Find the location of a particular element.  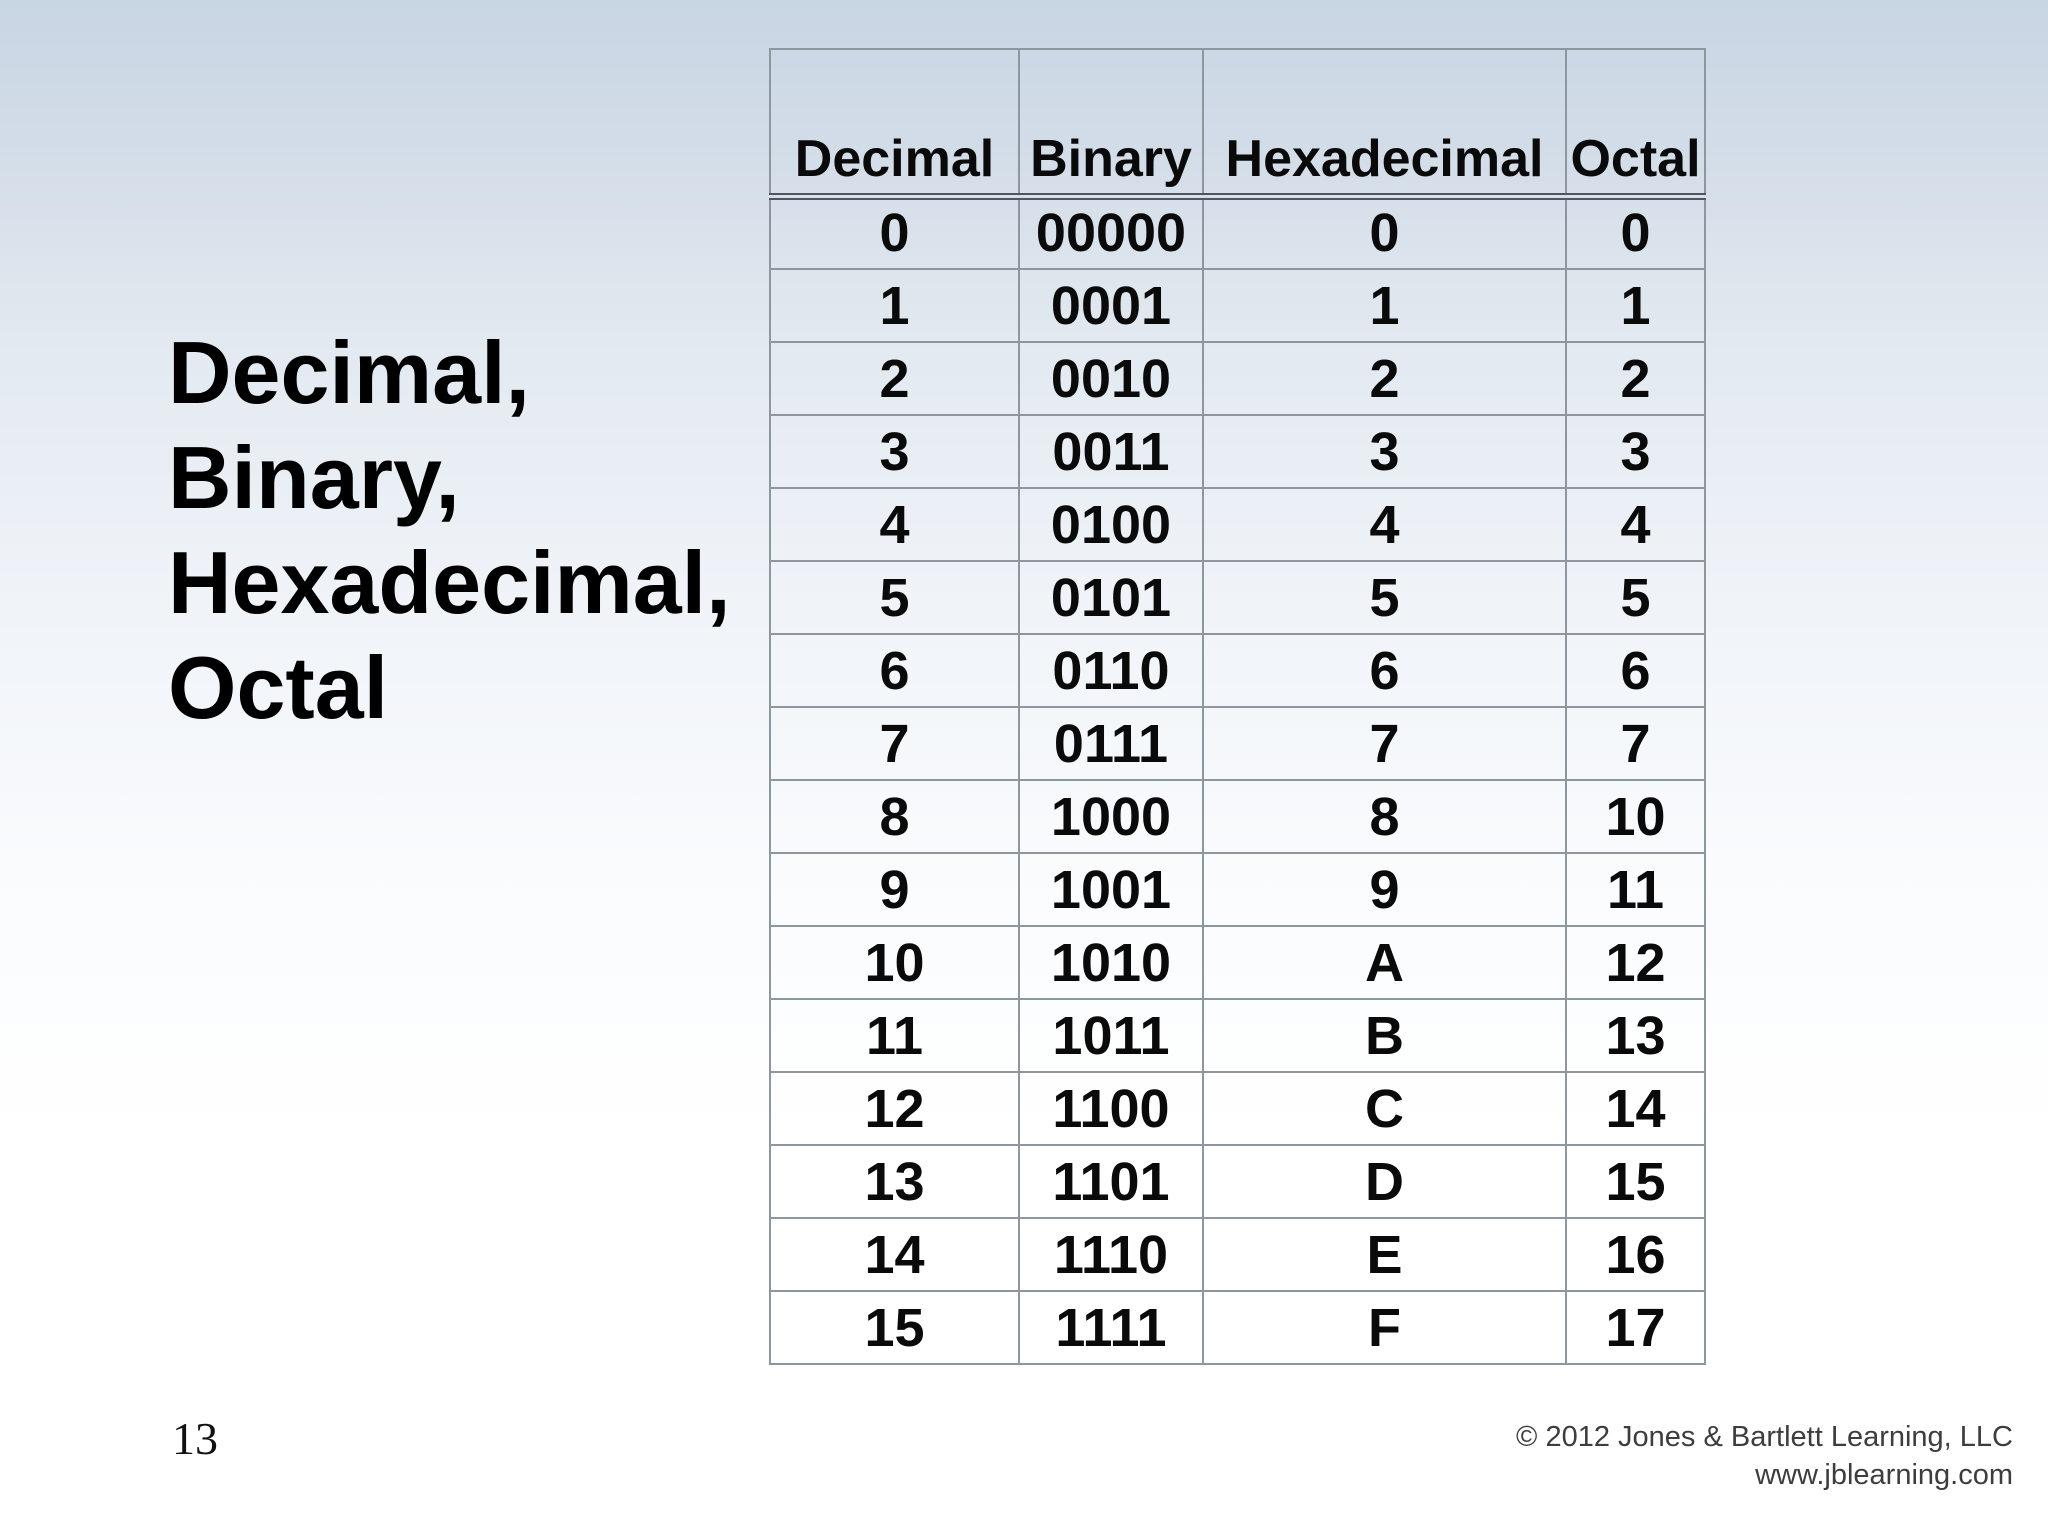

table-cell: 0111 is located at coordinates (1111, 743).